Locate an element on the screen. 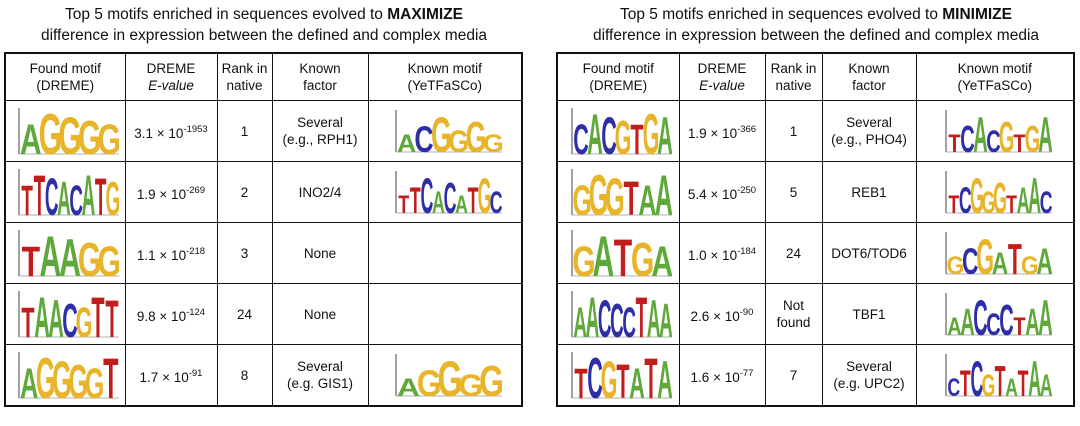 The width and height of the screenshot is (1080, 426). known-factor-cell: TBF1 is located at coordinates (869, 314).